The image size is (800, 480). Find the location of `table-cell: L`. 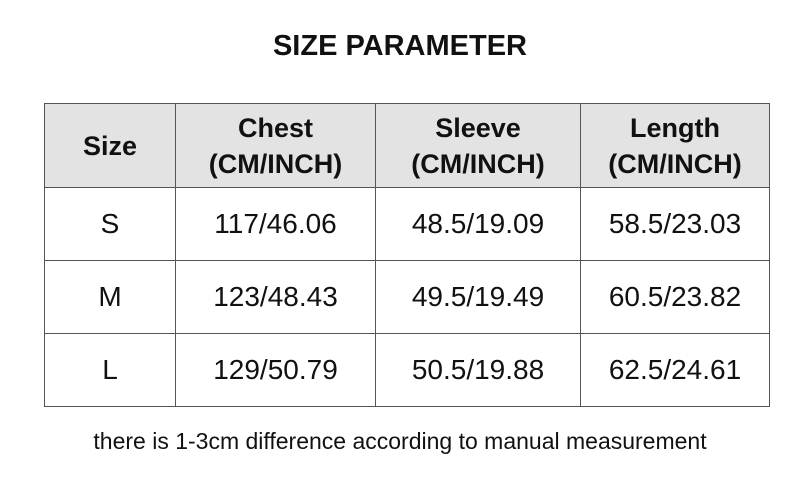

table-cell: L is located at coordinates (110, 370).